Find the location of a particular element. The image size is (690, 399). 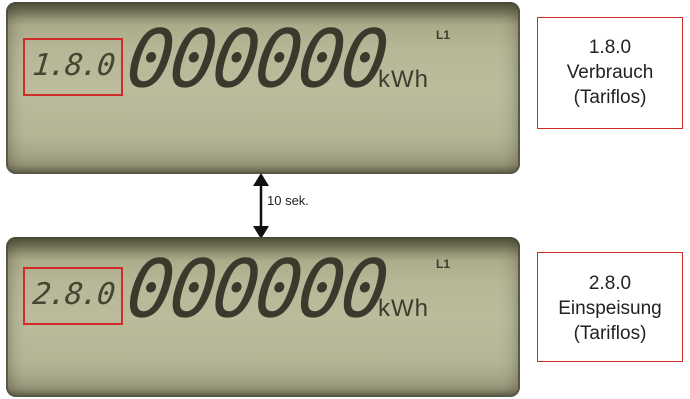

callout-code: 1.8.0 is located at coordinates (610, 47).